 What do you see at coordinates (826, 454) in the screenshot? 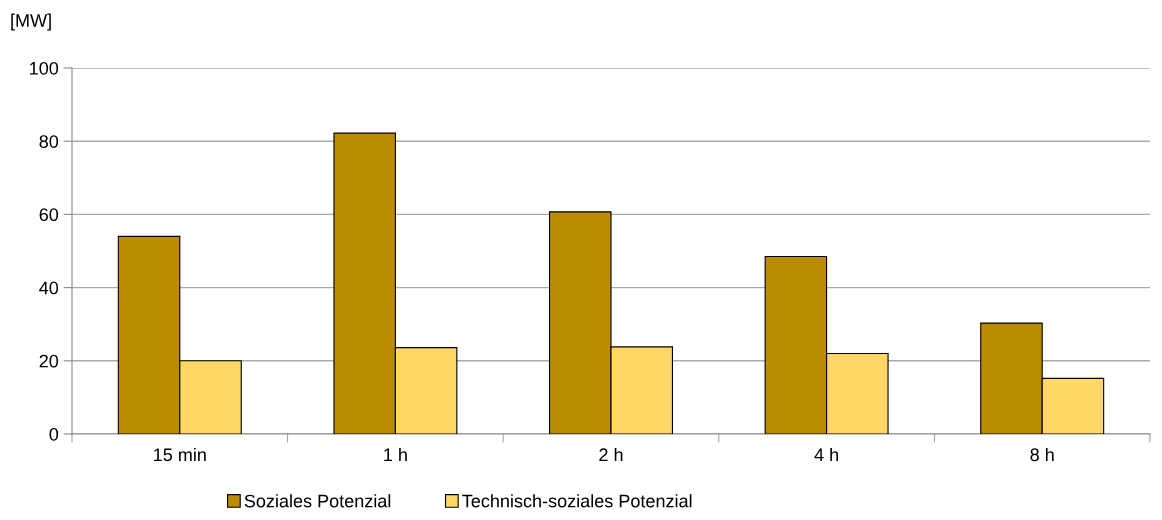
I see `x-tick-label: 4 h` at bounding box center [826, 454].